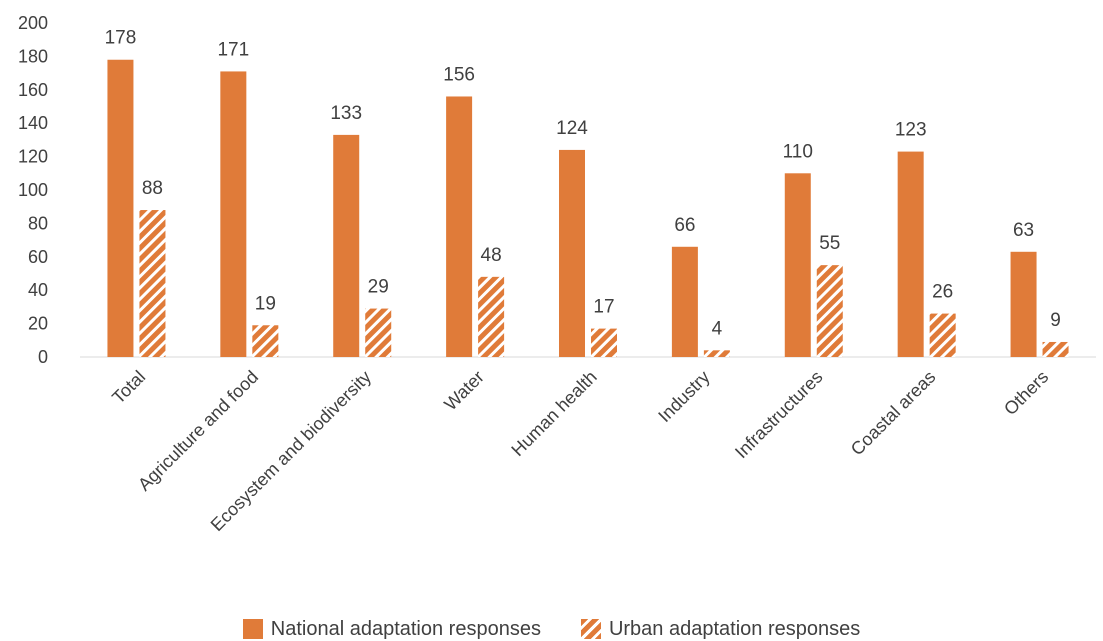 The image size is (1103, 641). I want to click on category-label: Coastal areas, so click(893, 413).